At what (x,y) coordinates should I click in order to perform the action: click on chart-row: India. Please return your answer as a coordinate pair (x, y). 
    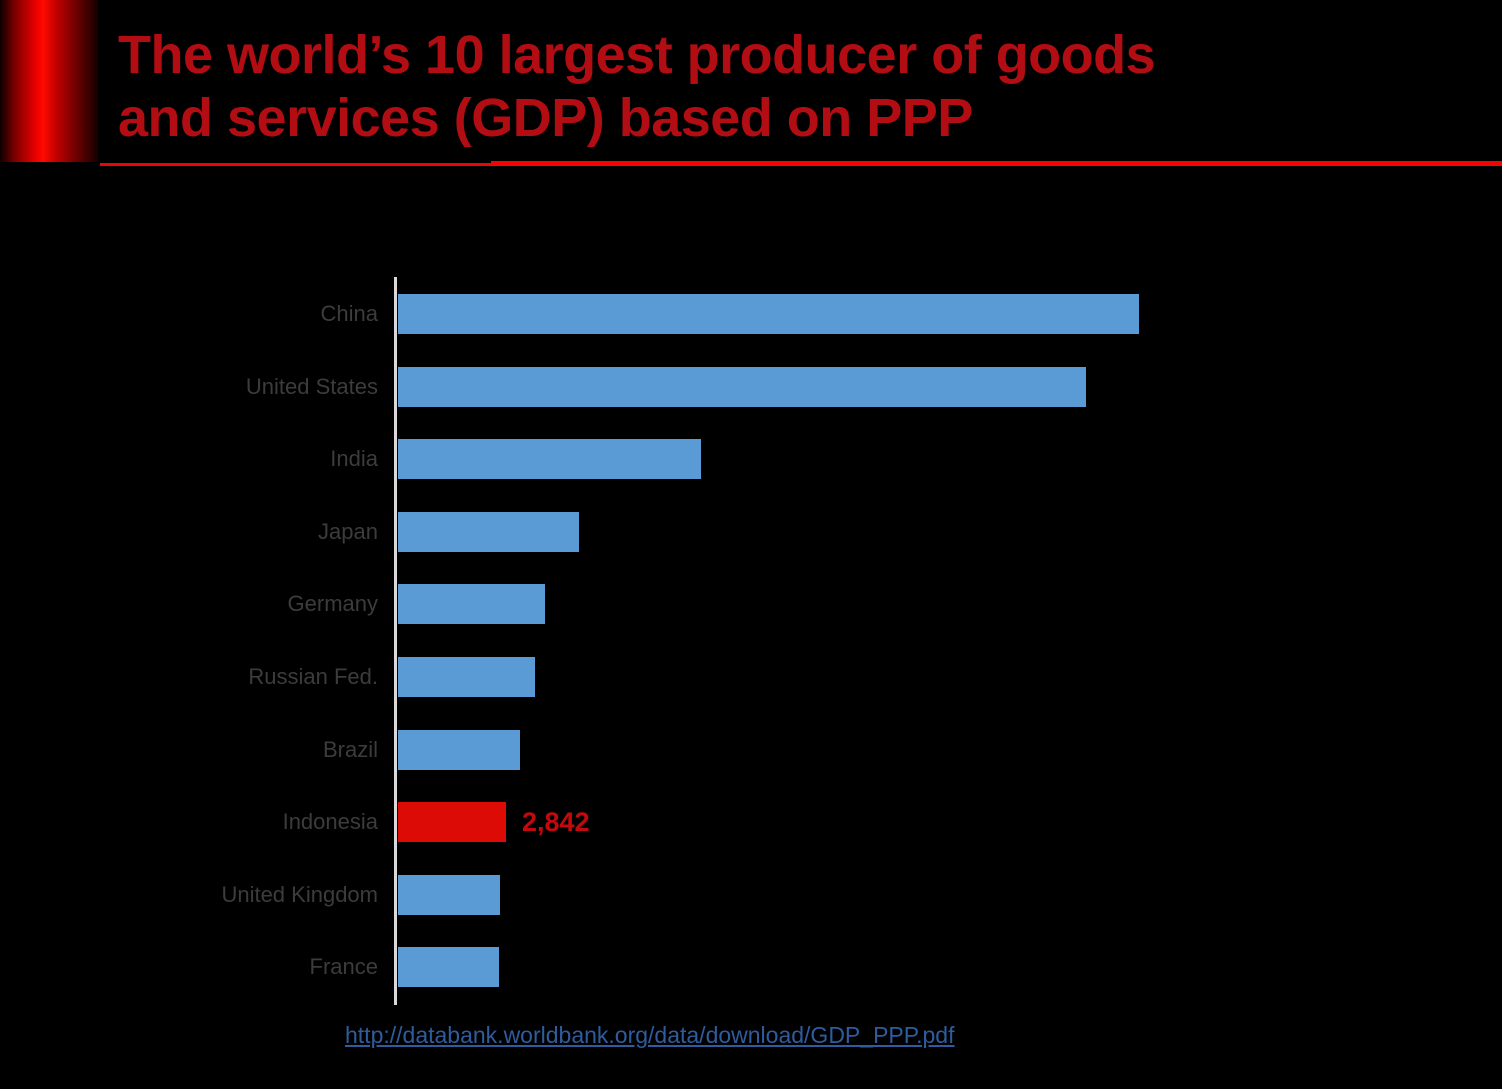
    Looking at the image, I should click on (751, 459).